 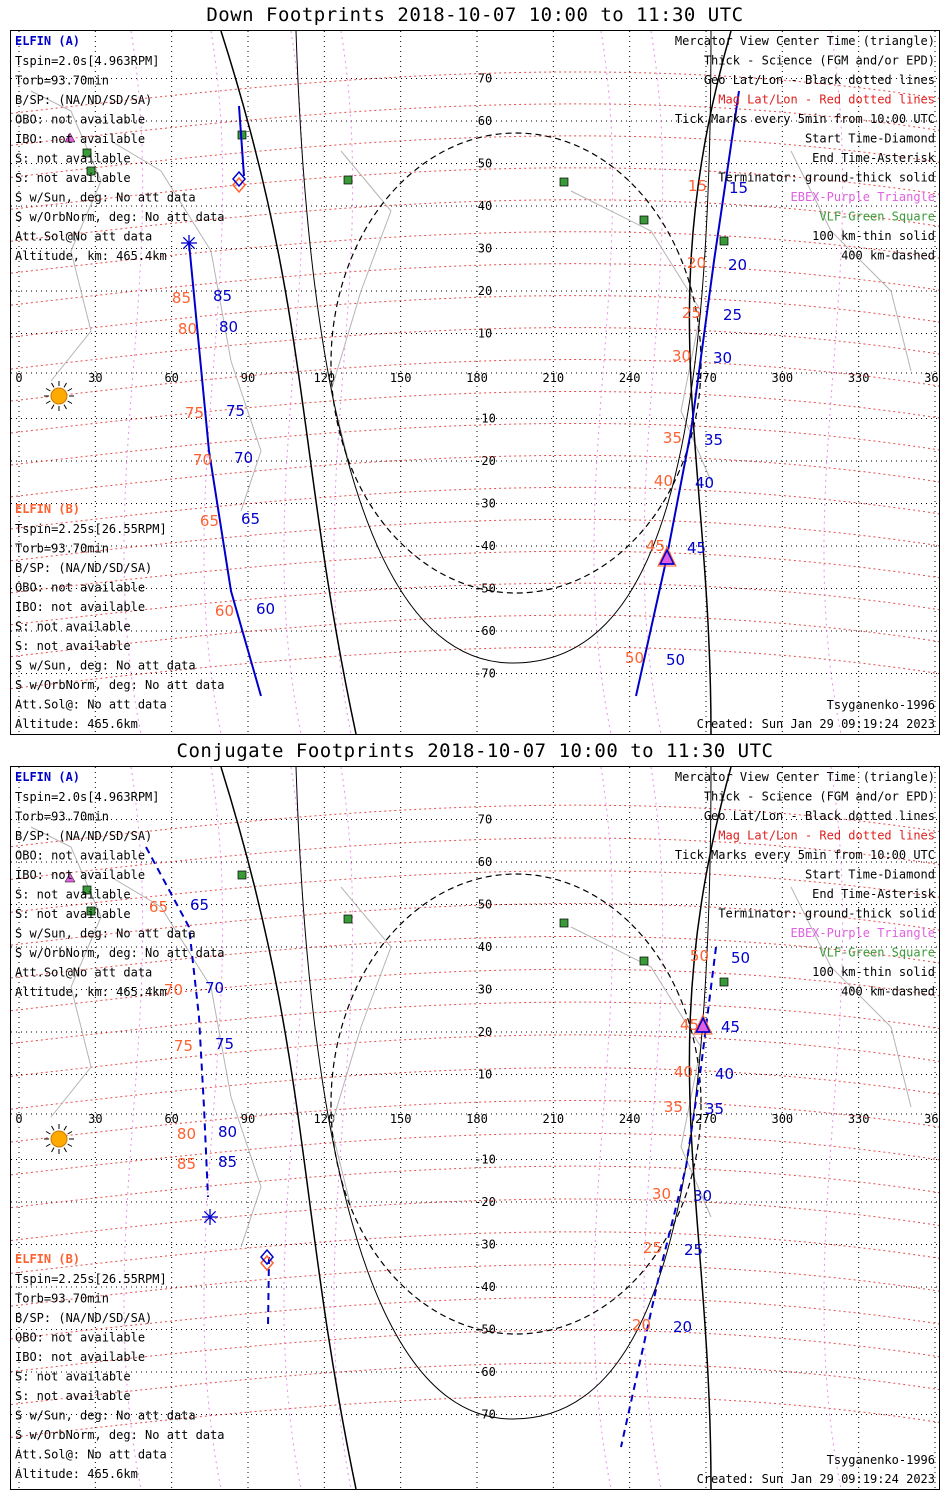 What do you see at coordinates (485, 546) in the screenshot?
I see `lat-label: -40` at bounding box center [485, 546].